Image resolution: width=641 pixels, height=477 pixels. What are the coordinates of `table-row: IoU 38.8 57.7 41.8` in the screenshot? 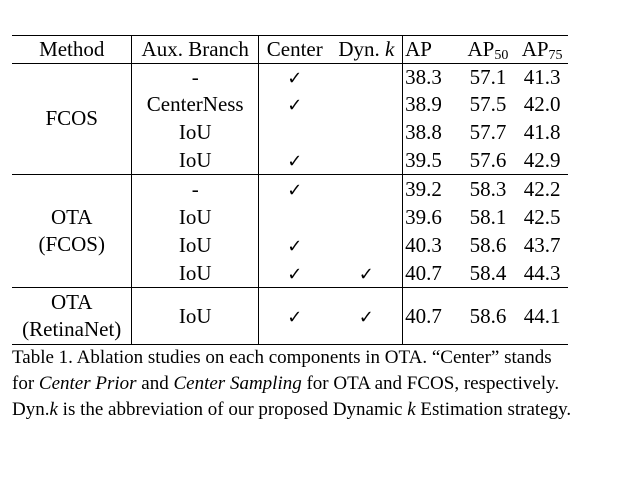 It's located at (290, 132).